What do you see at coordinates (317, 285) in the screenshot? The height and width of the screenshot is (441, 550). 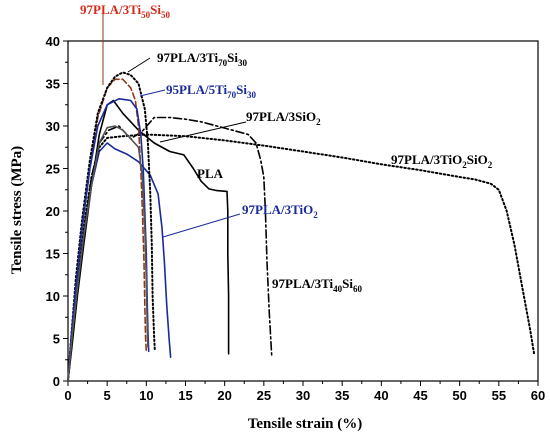 I see `annotation-ti40si60: 97PLA/3Ti40Si60` at bounding box center [317, 285].